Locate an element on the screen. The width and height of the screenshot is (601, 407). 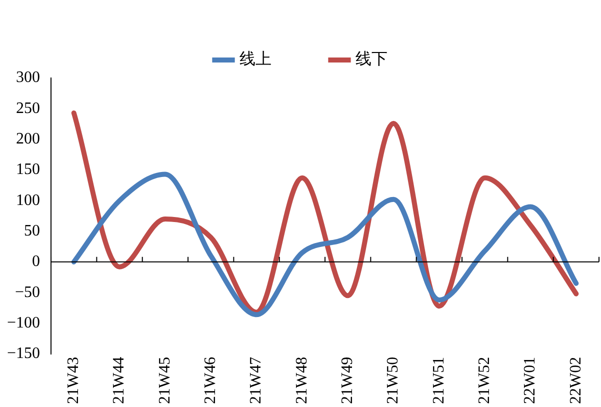
x-tick-label: 21W47 is located at coordinates (256, 380).